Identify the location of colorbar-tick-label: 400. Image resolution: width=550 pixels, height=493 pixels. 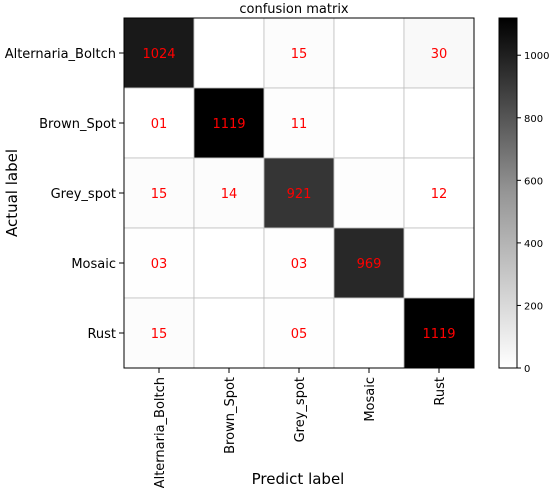
(533, 244).